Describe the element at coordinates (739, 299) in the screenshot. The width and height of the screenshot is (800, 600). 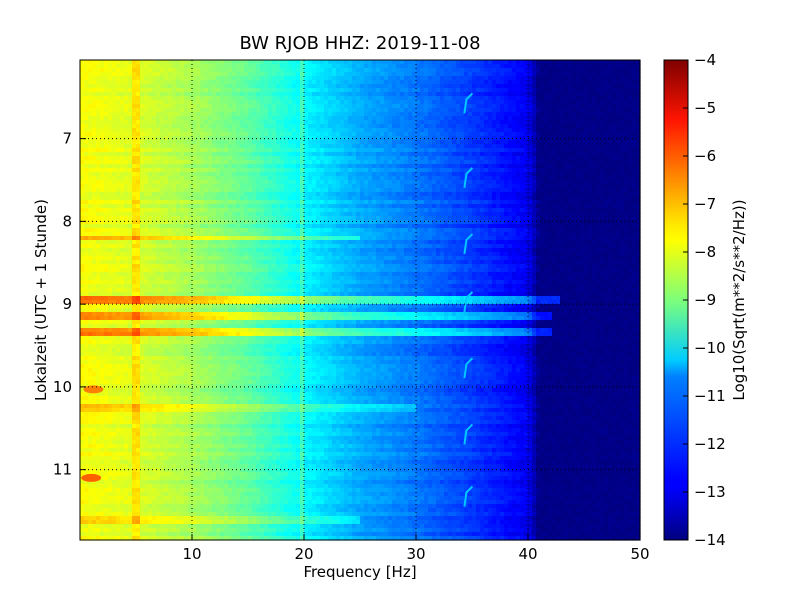
I see `colorbar-label: Log10(Sqrt(m**2/s**2/Hz))` at that location.